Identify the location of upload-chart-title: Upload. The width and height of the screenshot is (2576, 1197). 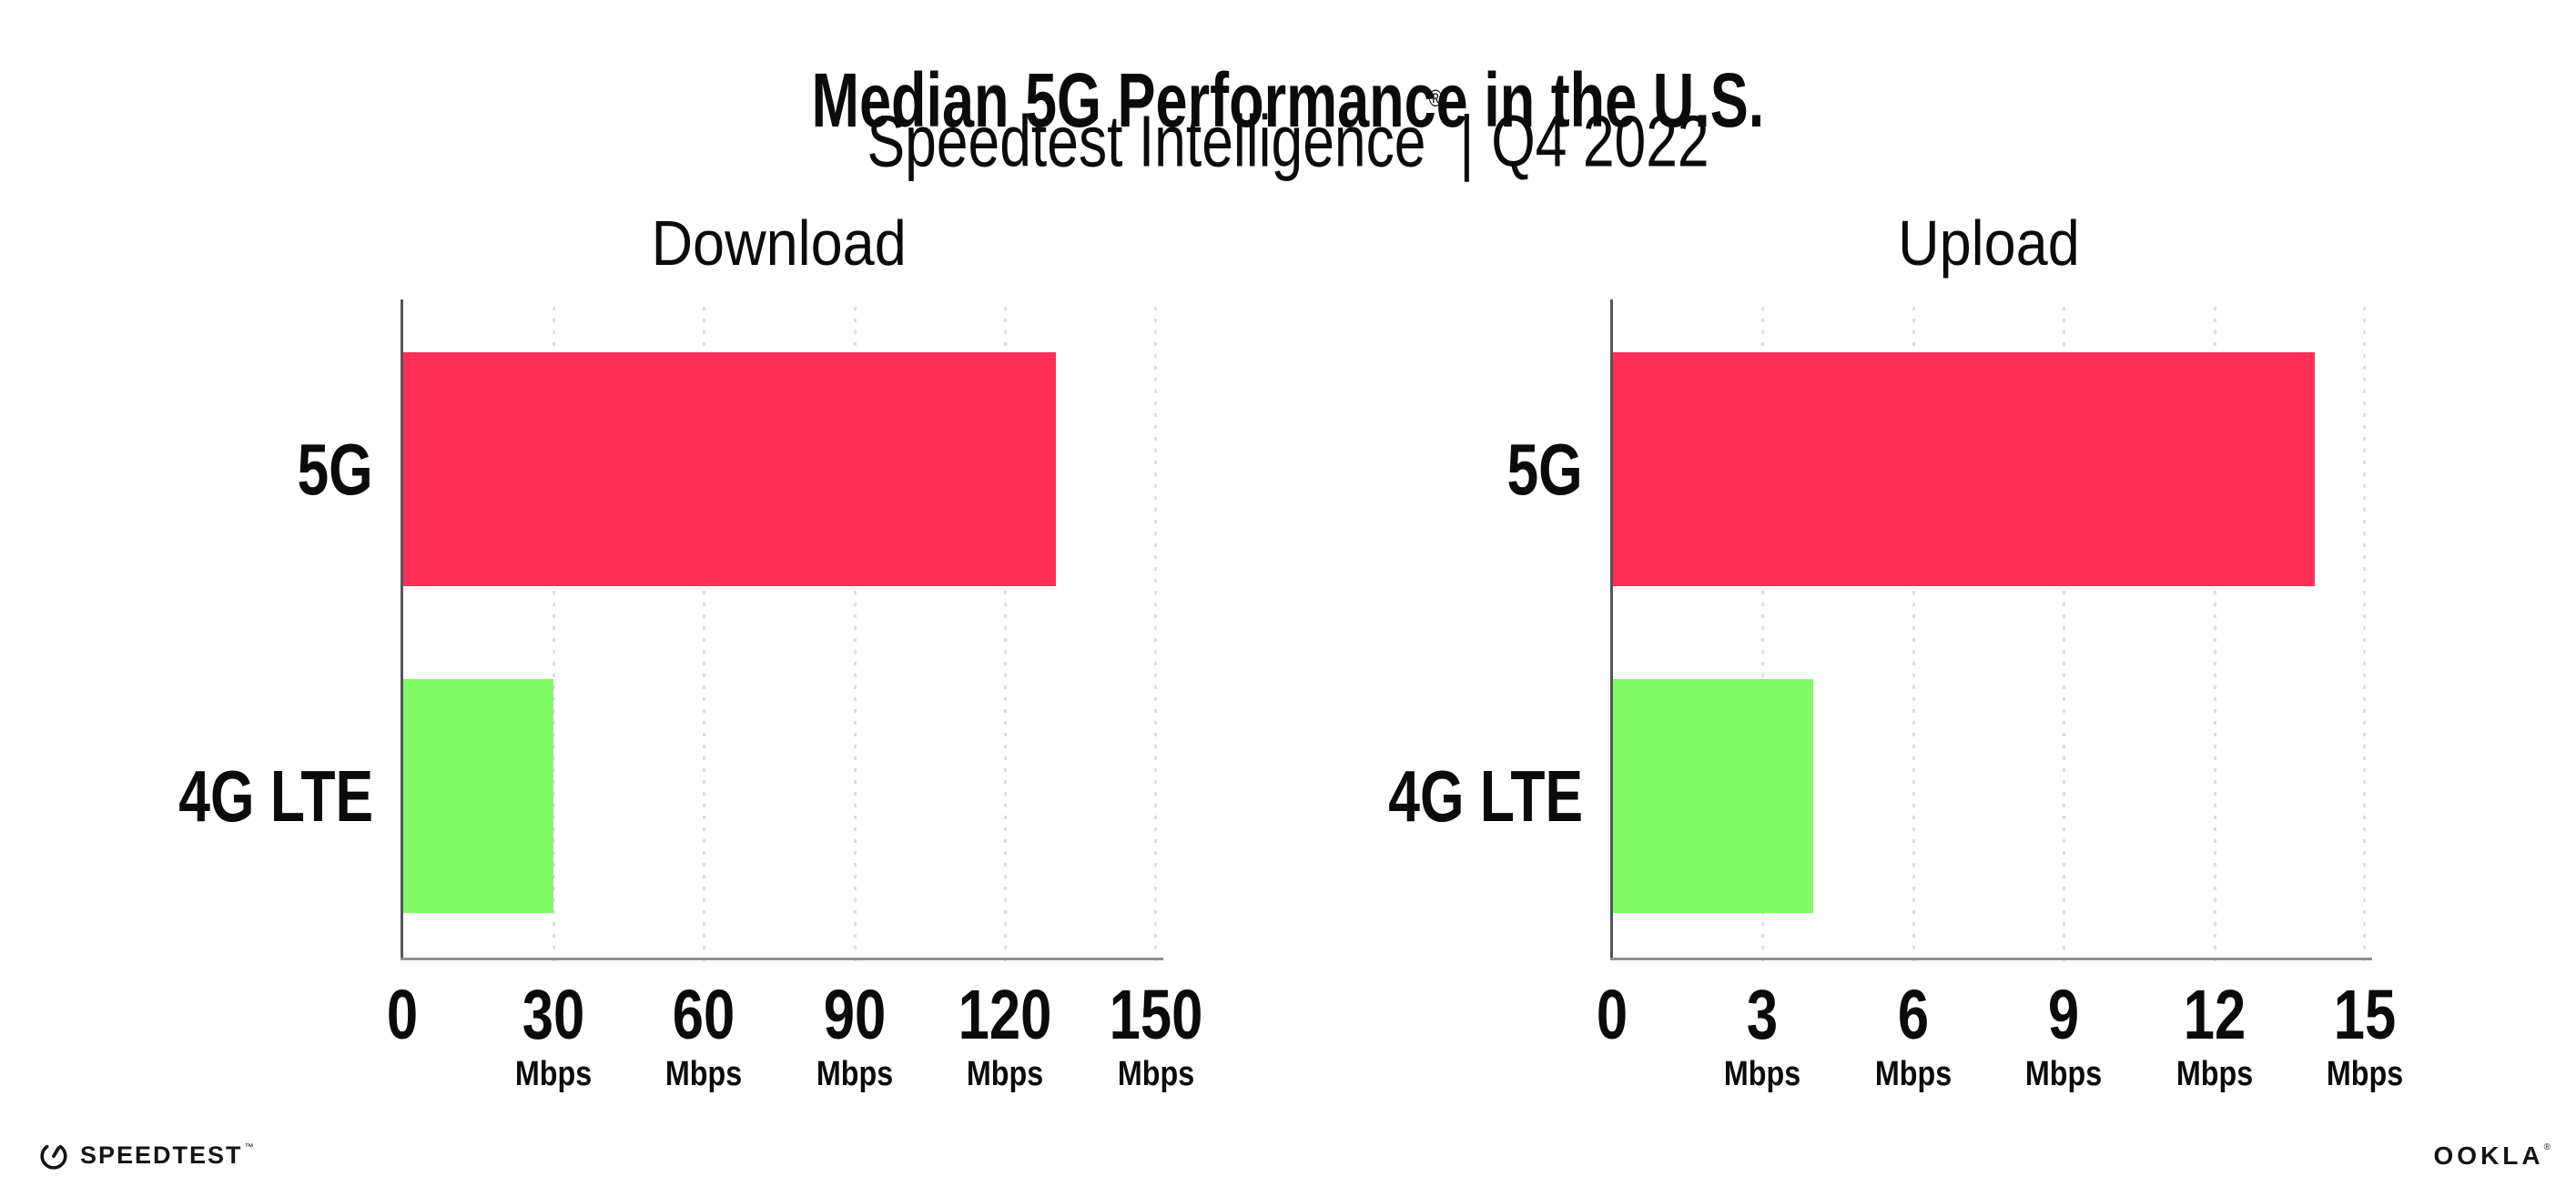
(1988, 244).